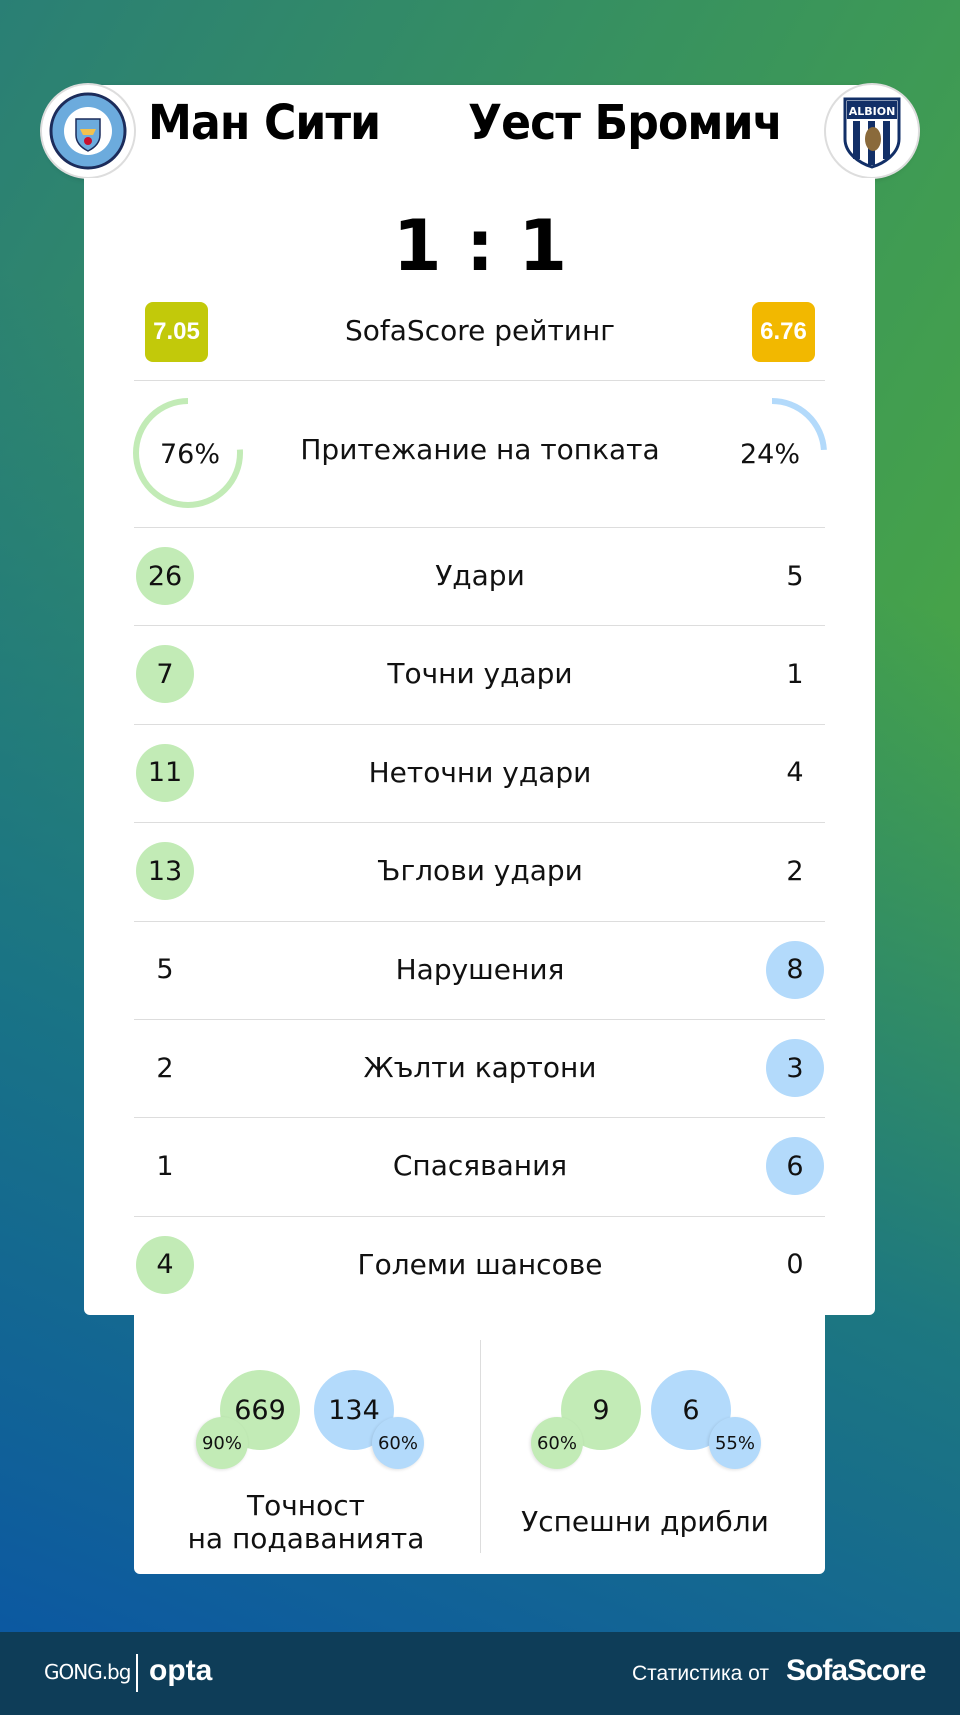 Image resolution: width=960 pixels, height=1715 pixels. Describe the element at coordinates (480, 674) in the screenshot. I see `stat-label: Точни удари` at that location.